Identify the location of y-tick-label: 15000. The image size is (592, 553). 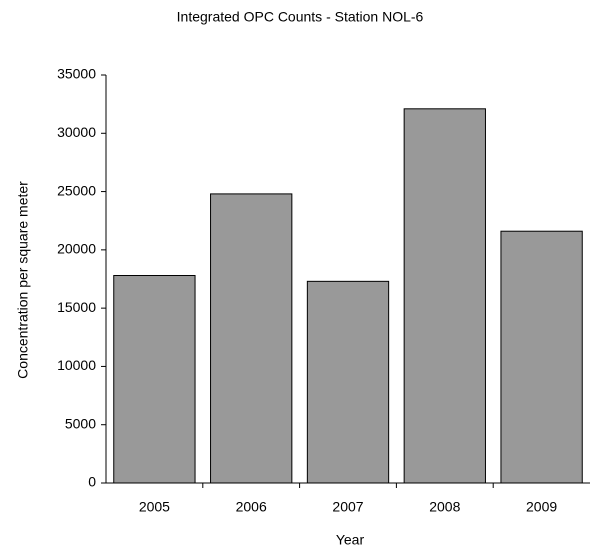
(76, 307).